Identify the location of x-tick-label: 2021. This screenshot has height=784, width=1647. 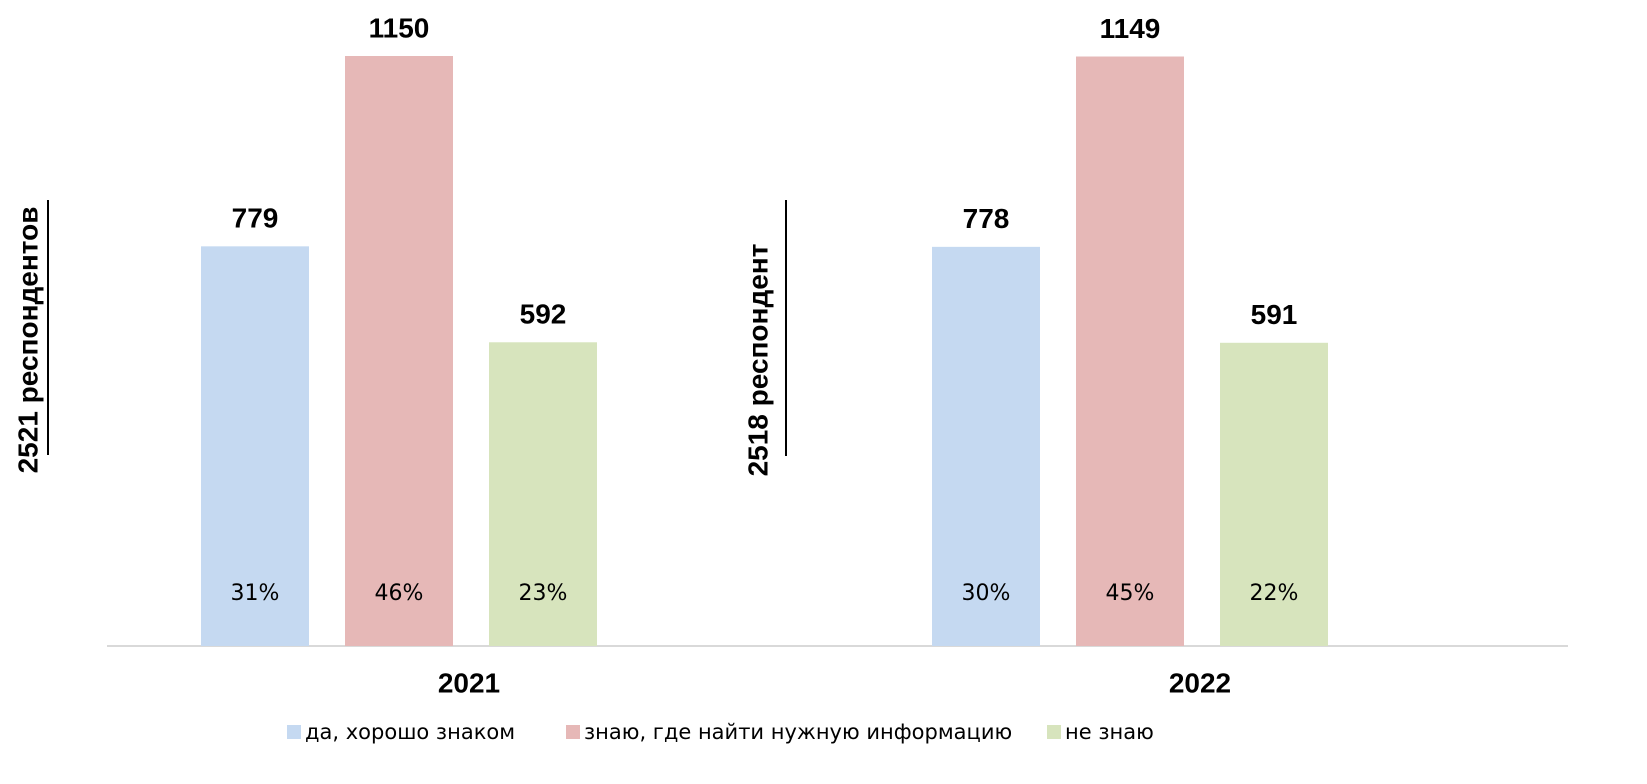
(469, 682).